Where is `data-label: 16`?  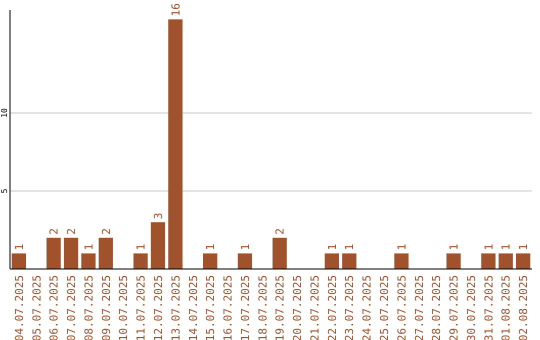
data-label: 16 is located at coordinates (175, 9).